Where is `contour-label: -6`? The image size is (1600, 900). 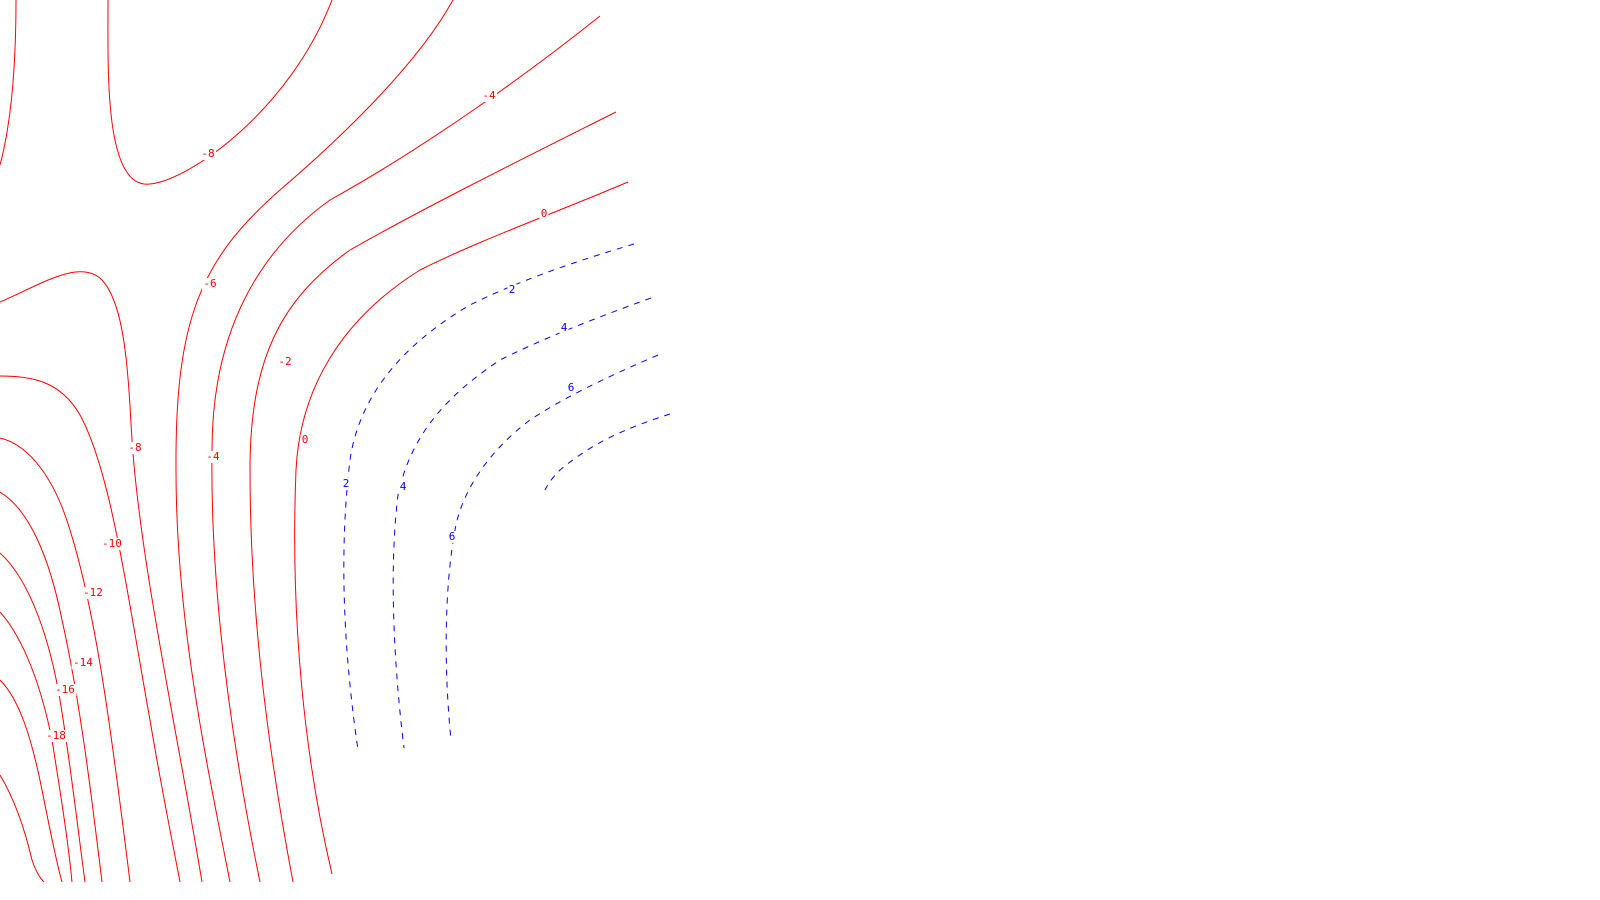
contour-label: -6 is located at coordinates (209, 283).